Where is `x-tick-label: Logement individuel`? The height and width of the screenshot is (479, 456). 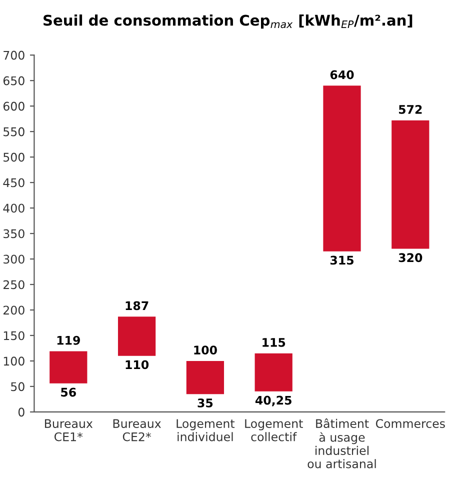
x-tick-label: Logement individuel is located at coordinates (205, 430).